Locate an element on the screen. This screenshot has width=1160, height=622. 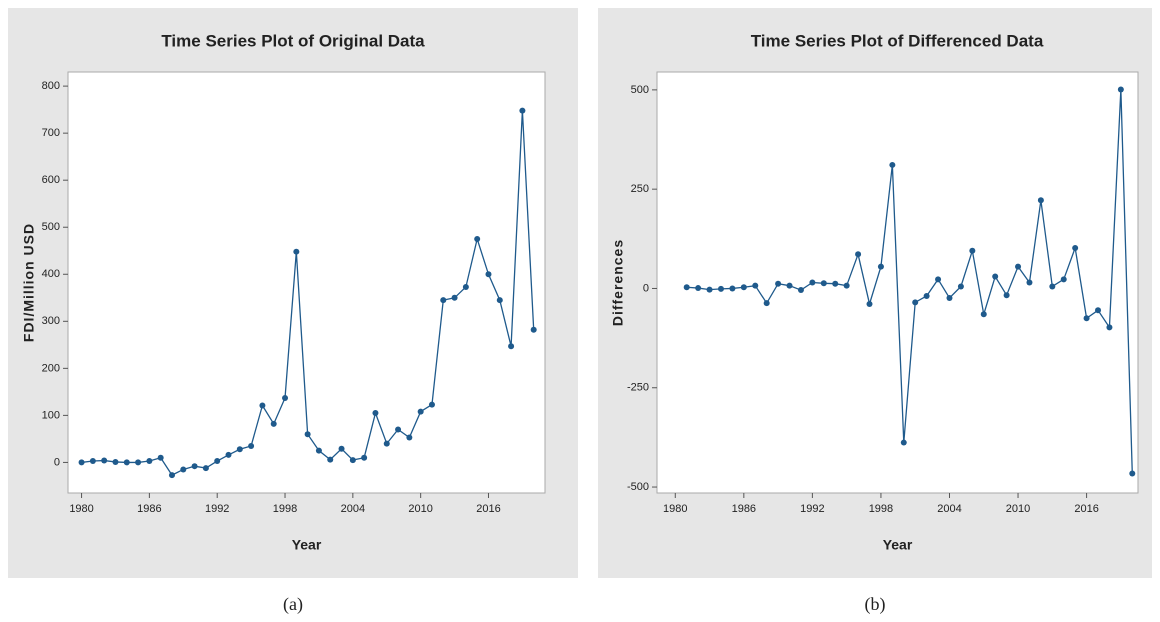
y-tick-label: 700 is located at coordinates (51, 133).